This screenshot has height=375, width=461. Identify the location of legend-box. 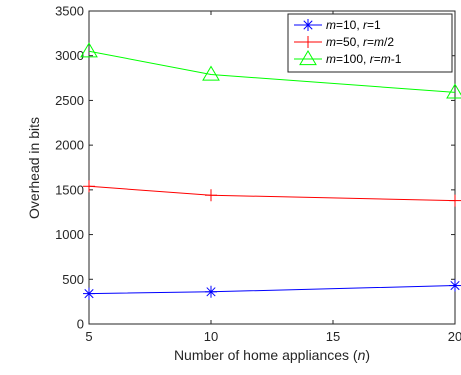
(370, 43).